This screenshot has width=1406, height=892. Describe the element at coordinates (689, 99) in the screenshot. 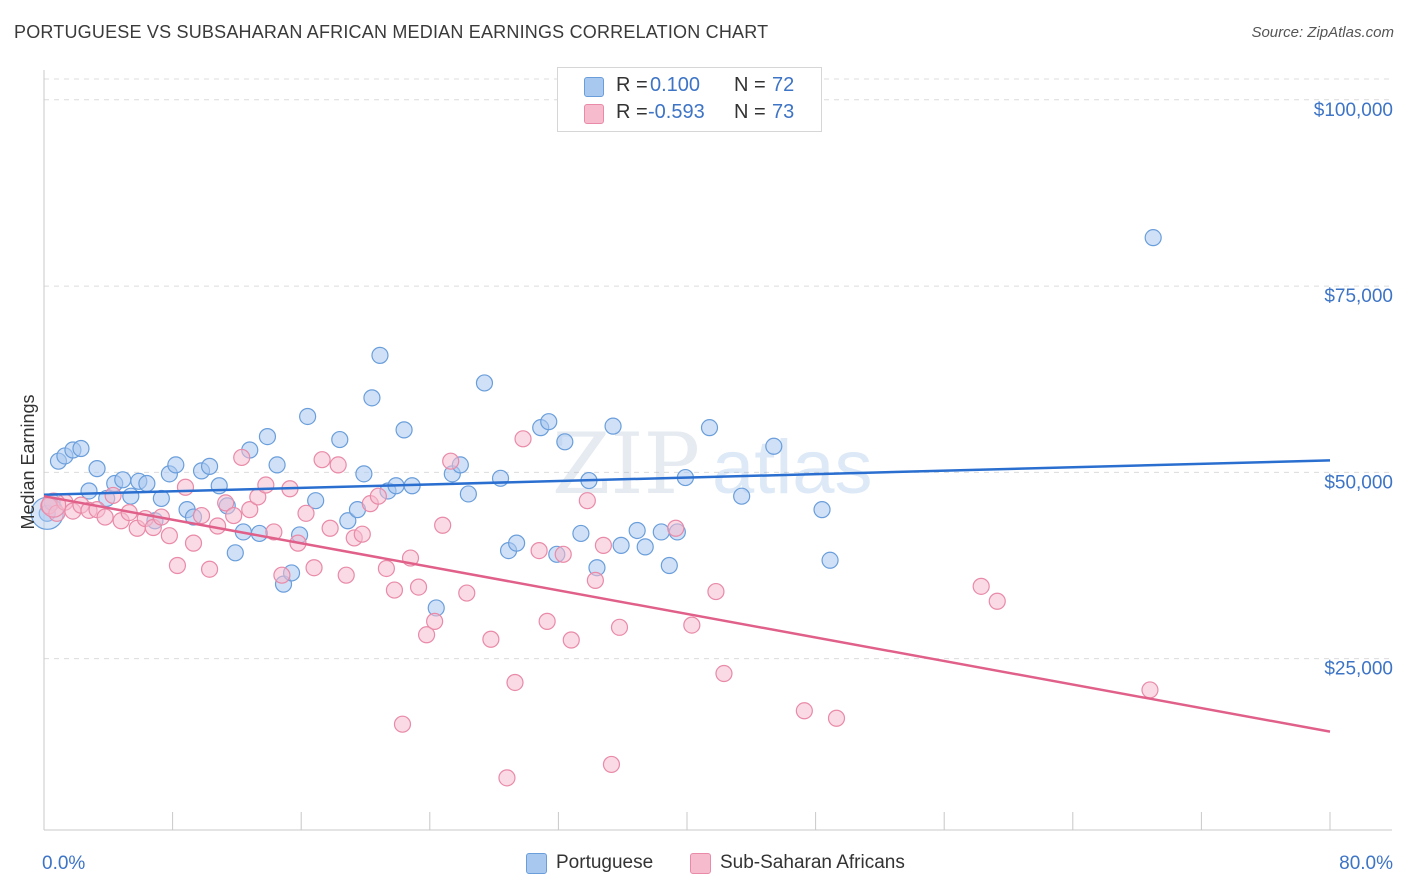

I see `correlation-legend: R = 0.100 N = 72 R = -0.593 N = 73` at that location.